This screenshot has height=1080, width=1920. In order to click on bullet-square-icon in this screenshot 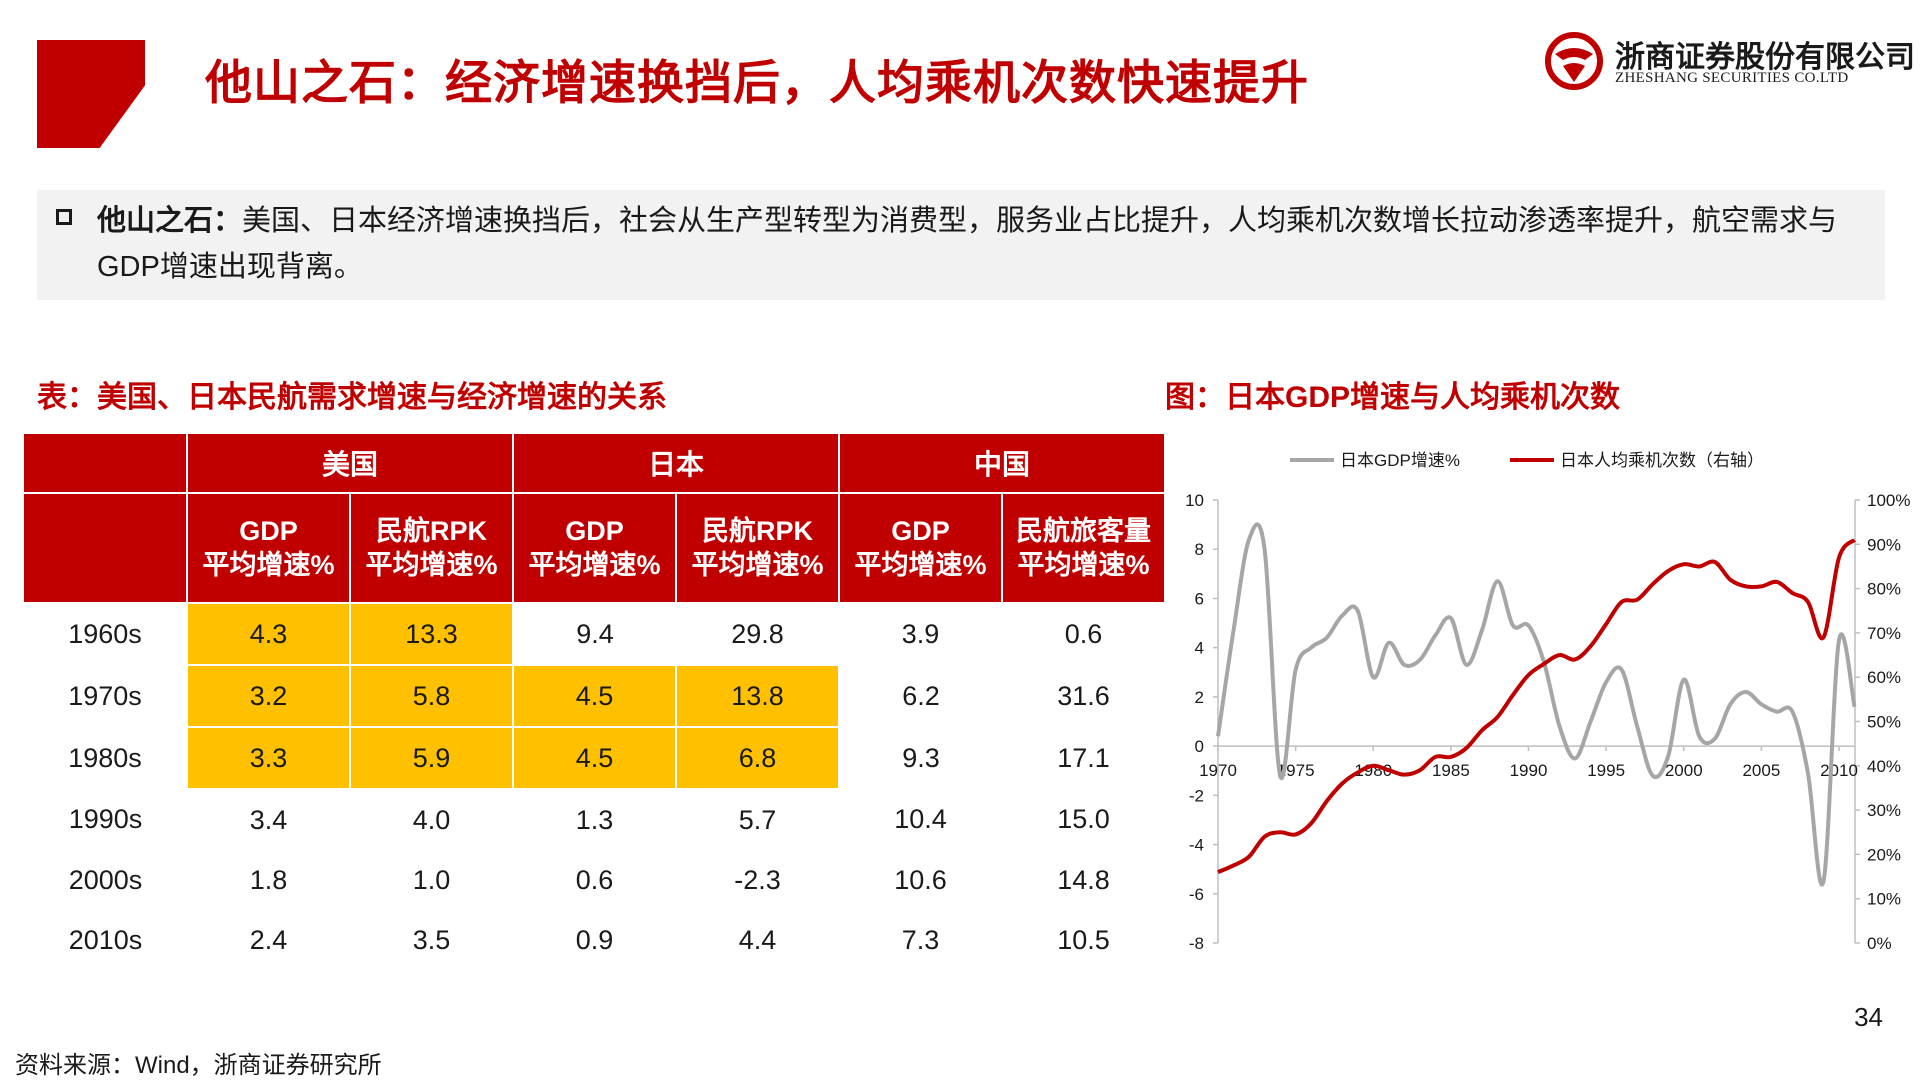, I will do `click(64, 217)`.